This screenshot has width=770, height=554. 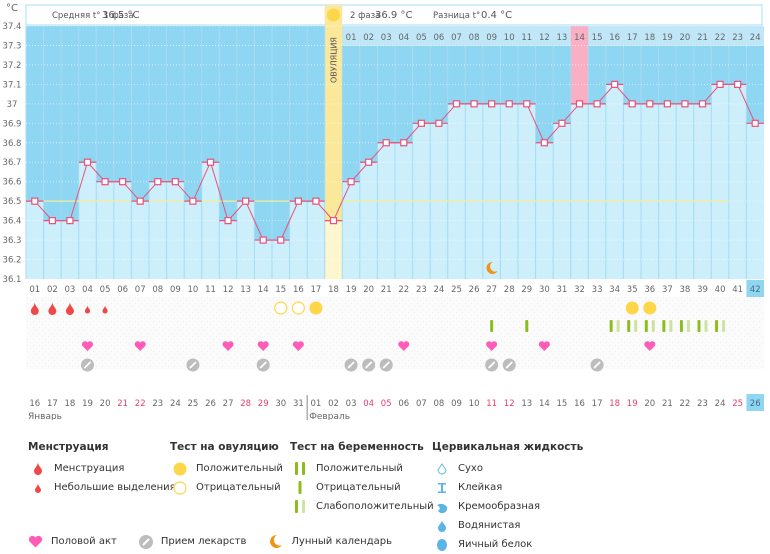 What do you see at coordinates (157, 404) in the screenshot?
I see `calendar-date: 23` at bounding box center [157, 404].